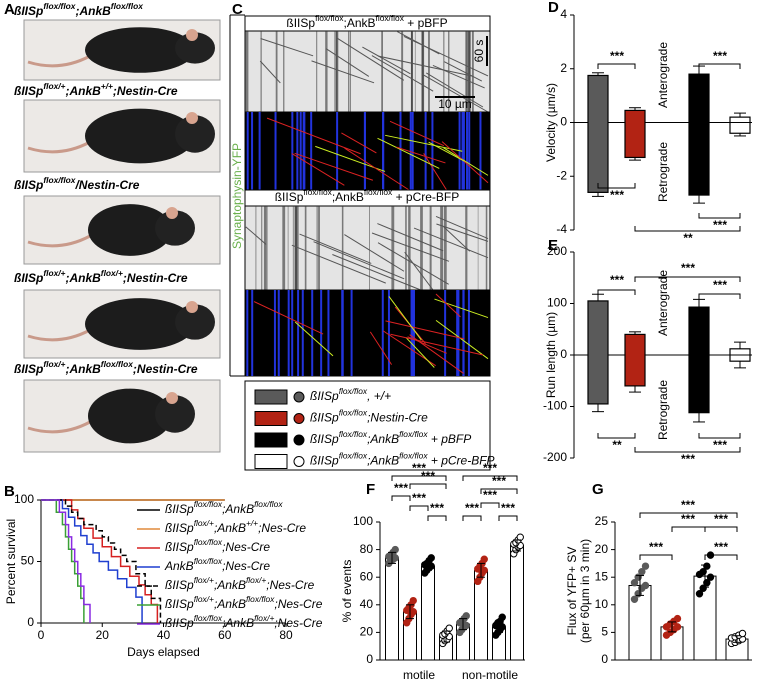 The height and width of the screenshot is (684, 757). What do you see at coordinates (419, 675) in the screenshot?
I see `x-tick-label: motile` at bounding box center [419, 675].